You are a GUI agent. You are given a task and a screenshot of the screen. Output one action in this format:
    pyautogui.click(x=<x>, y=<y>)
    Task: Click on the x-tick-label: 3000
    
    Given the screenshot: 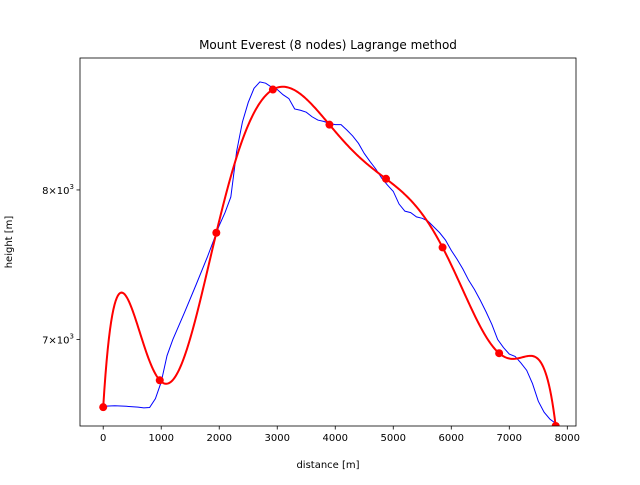 What is the action you would take?
    pyautogui.click(x=277, y=438)
    